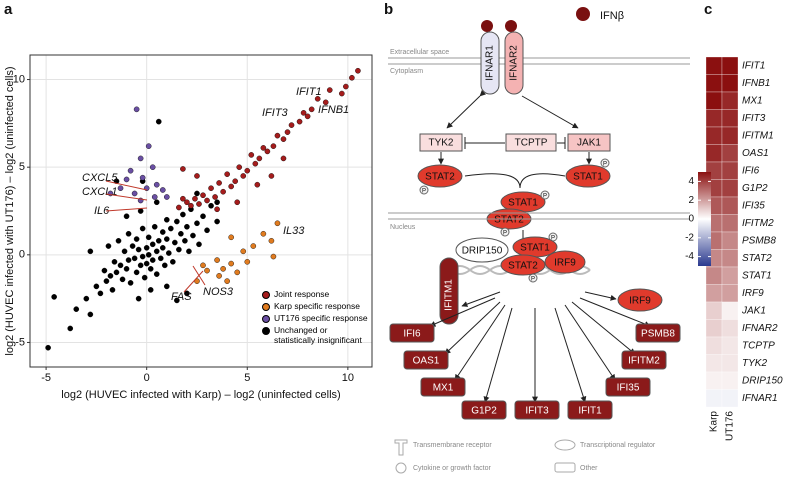  I want to click on row-label: IFIT3, so click(754, 118).